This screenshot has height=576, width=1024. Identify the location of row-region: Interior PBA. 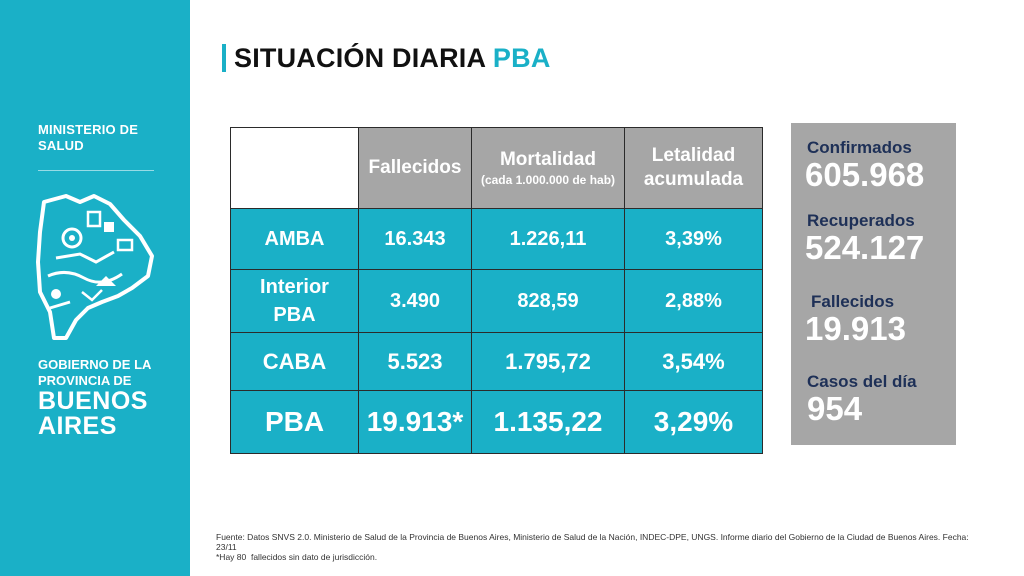
(294, 301).